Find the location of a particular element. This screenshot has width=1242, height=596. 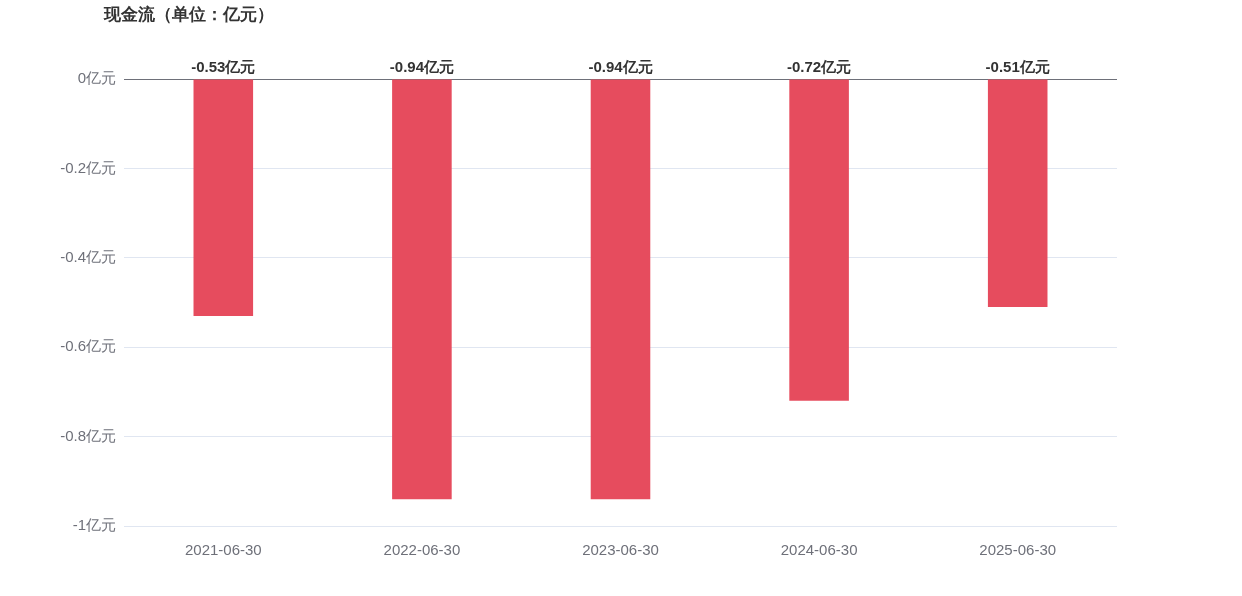

data-label: -0.72亿元 is located at coordinates (819, 67).